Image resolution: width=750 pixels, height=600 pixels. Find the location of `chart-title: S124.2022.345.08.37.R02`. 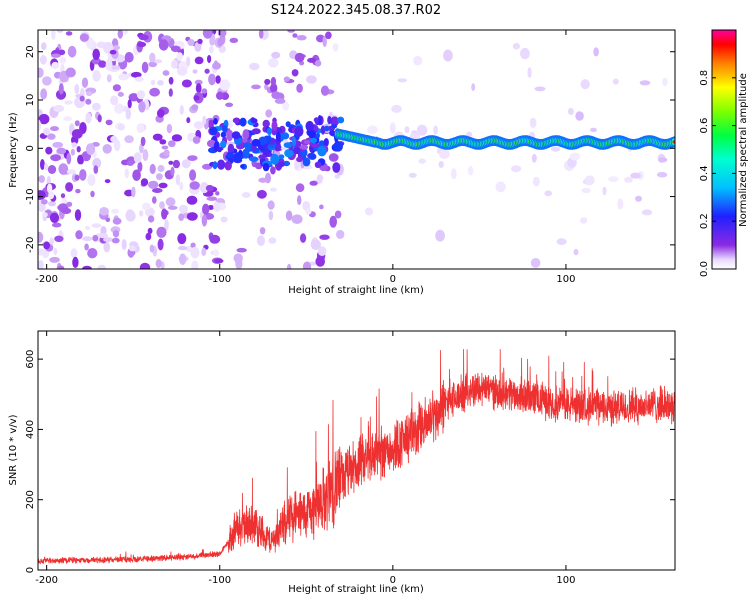

chart-title: S124.2022.345.08.37.R02 is located at coordinates (356, 10).